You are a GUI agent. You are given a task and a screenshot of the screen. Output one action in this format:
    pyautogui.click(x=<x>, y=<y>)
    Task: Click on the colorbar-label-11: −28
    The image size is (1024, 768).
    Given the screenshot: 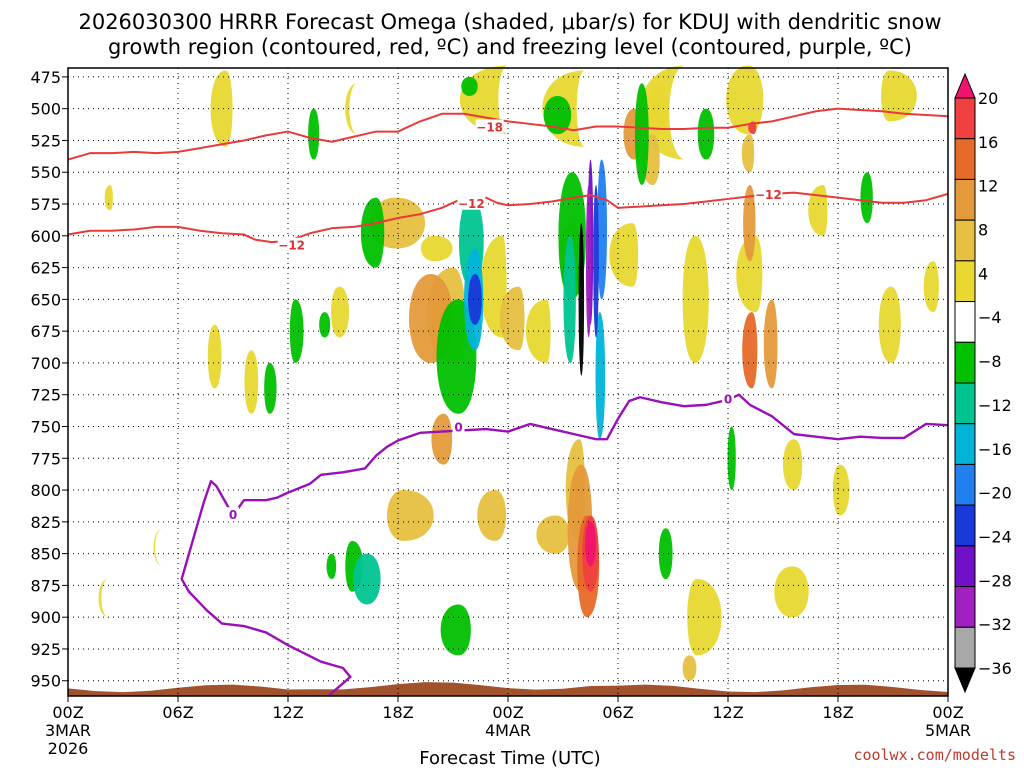 What is the action you would take?
    pyautogui.click(x=995, y=580)
    